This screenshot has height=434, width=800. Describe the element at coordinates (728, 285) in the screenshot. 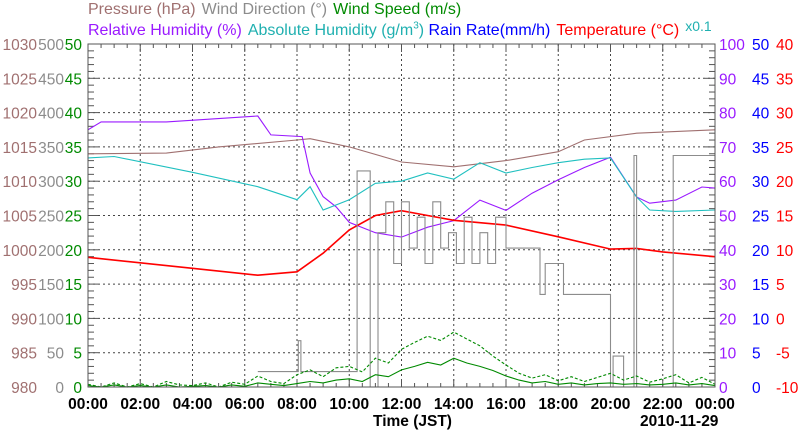

I see `y-tick-label-relative-humidity: 30` at that location.